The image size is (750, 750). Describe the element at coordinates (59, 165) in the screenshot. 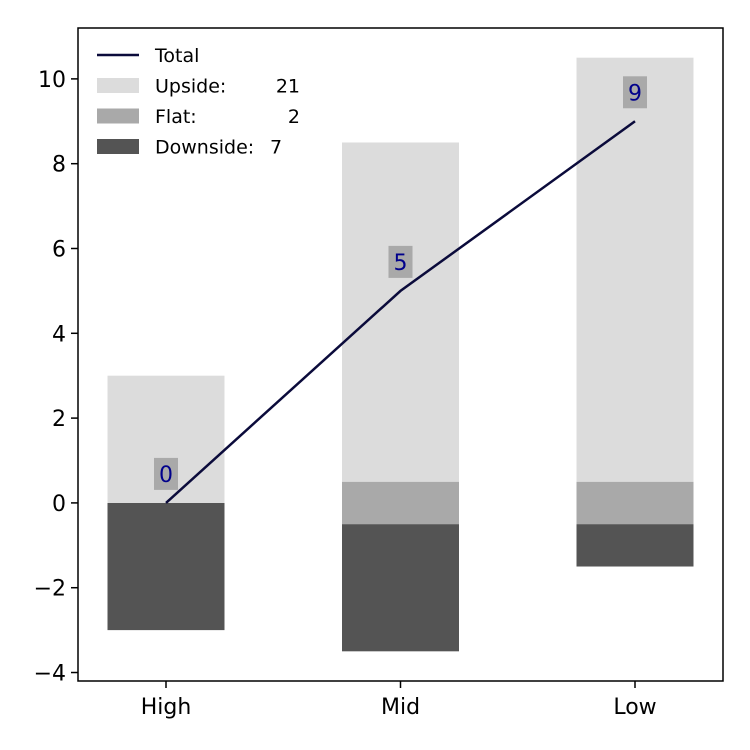

I see `y-tick-label: 8` at that location.